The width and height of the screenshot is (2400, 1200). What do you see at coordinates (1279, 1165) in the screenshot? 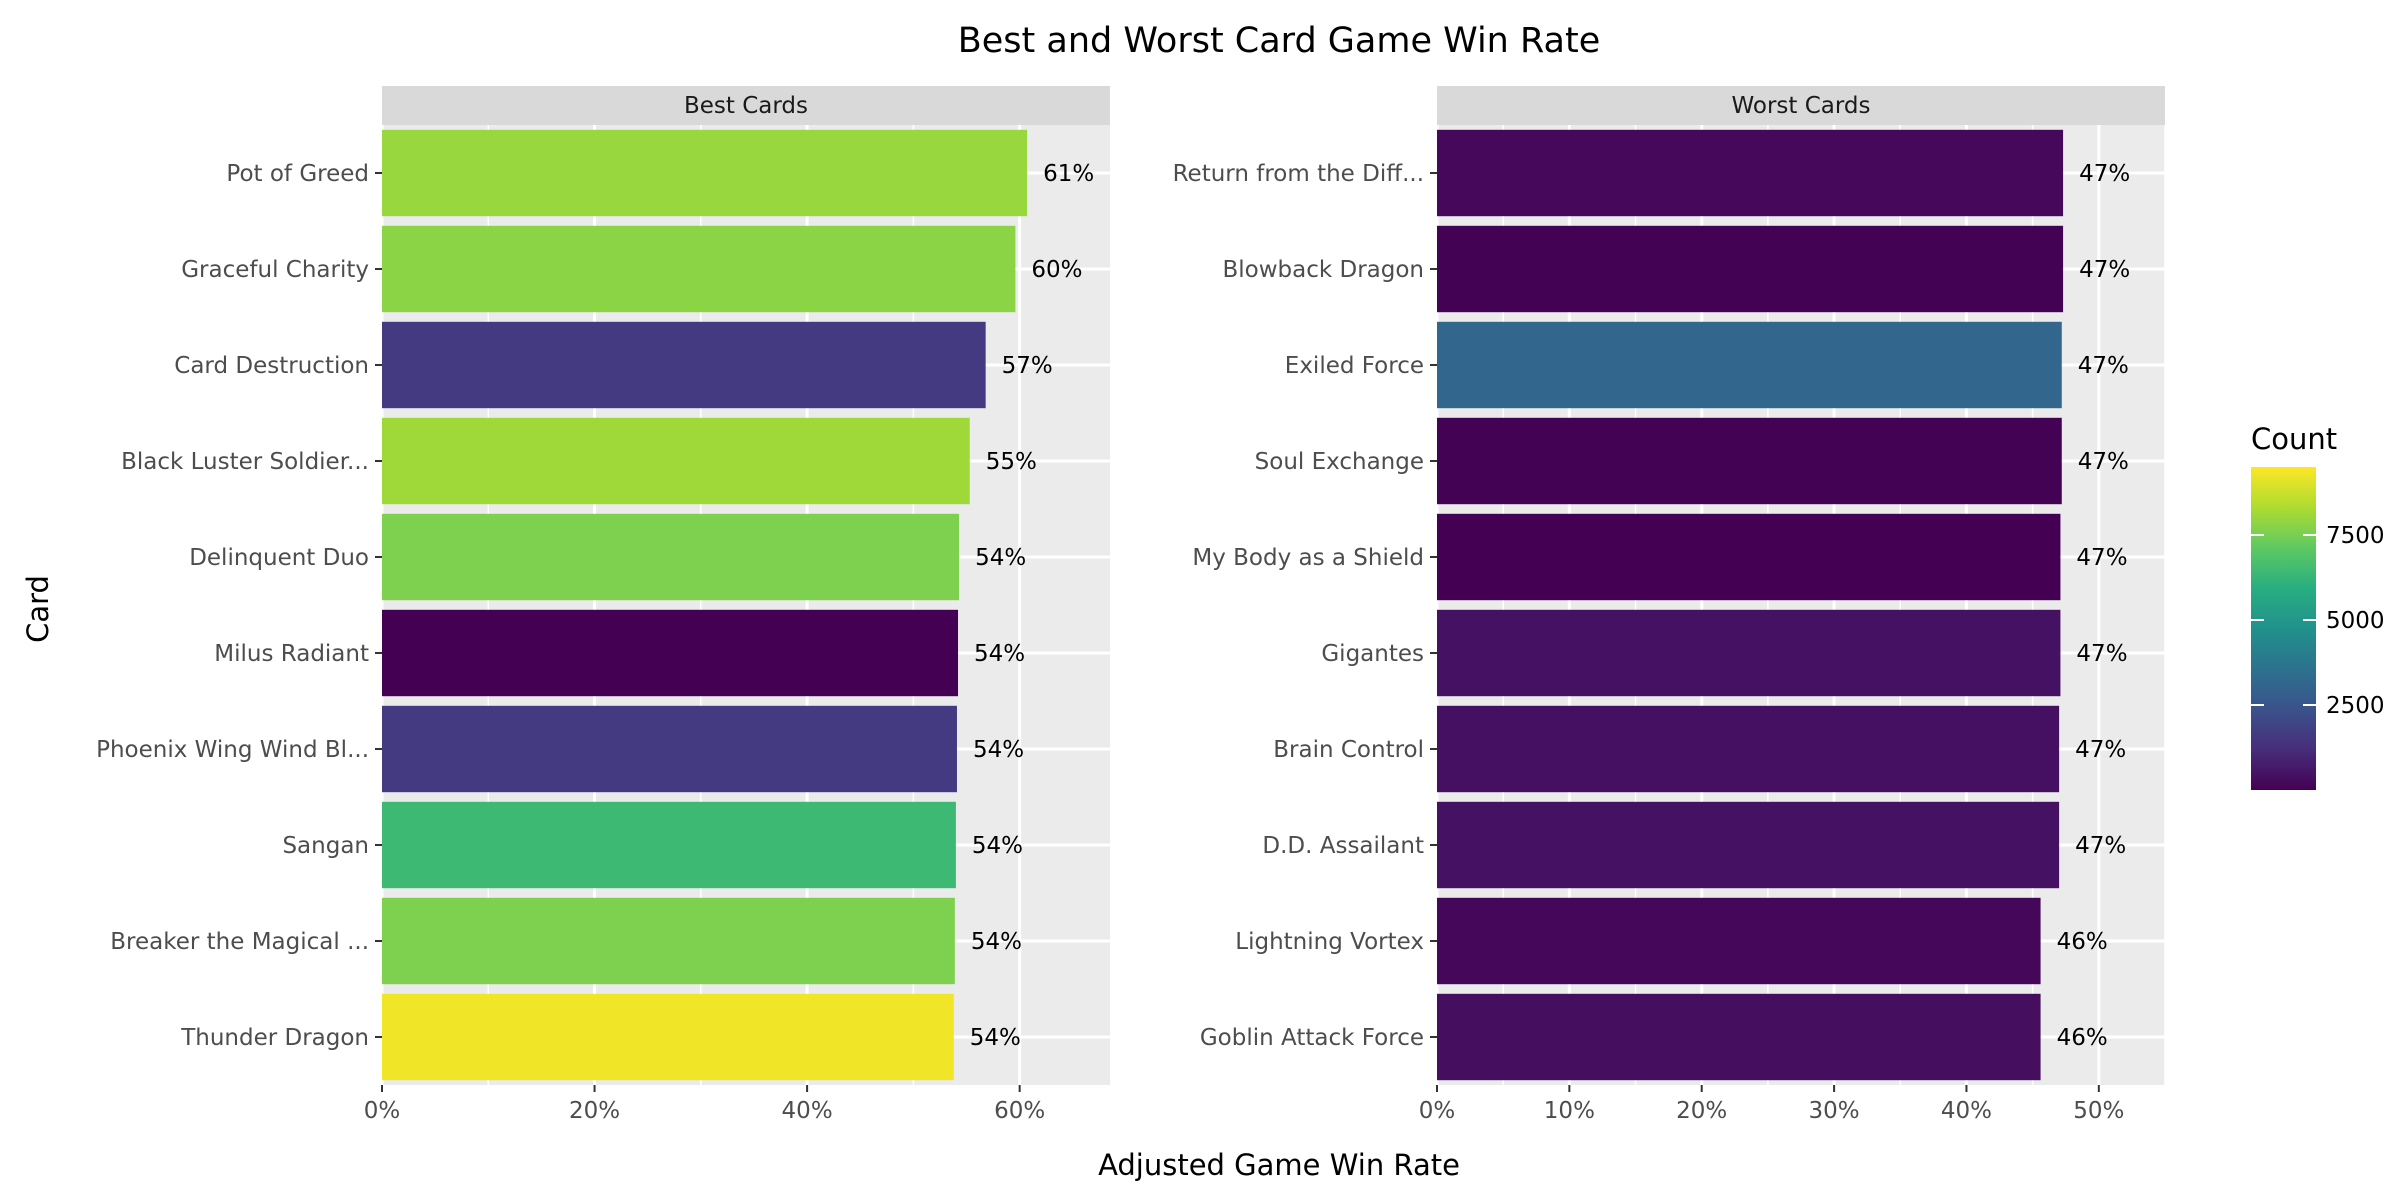
I see `x-axis-title: Adjusted Game Win Rate` at bounding box center [1279, 1165].